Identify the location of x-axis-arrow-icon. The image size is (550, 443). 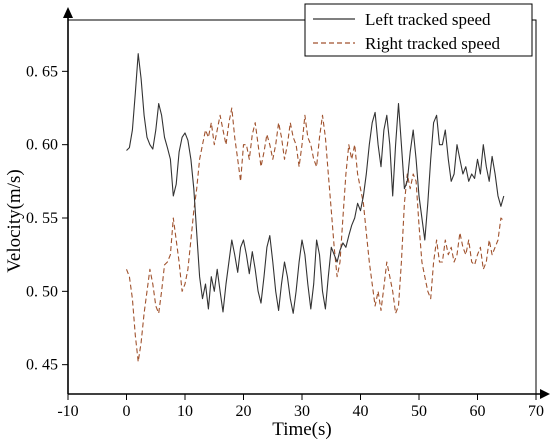
(545, 394).